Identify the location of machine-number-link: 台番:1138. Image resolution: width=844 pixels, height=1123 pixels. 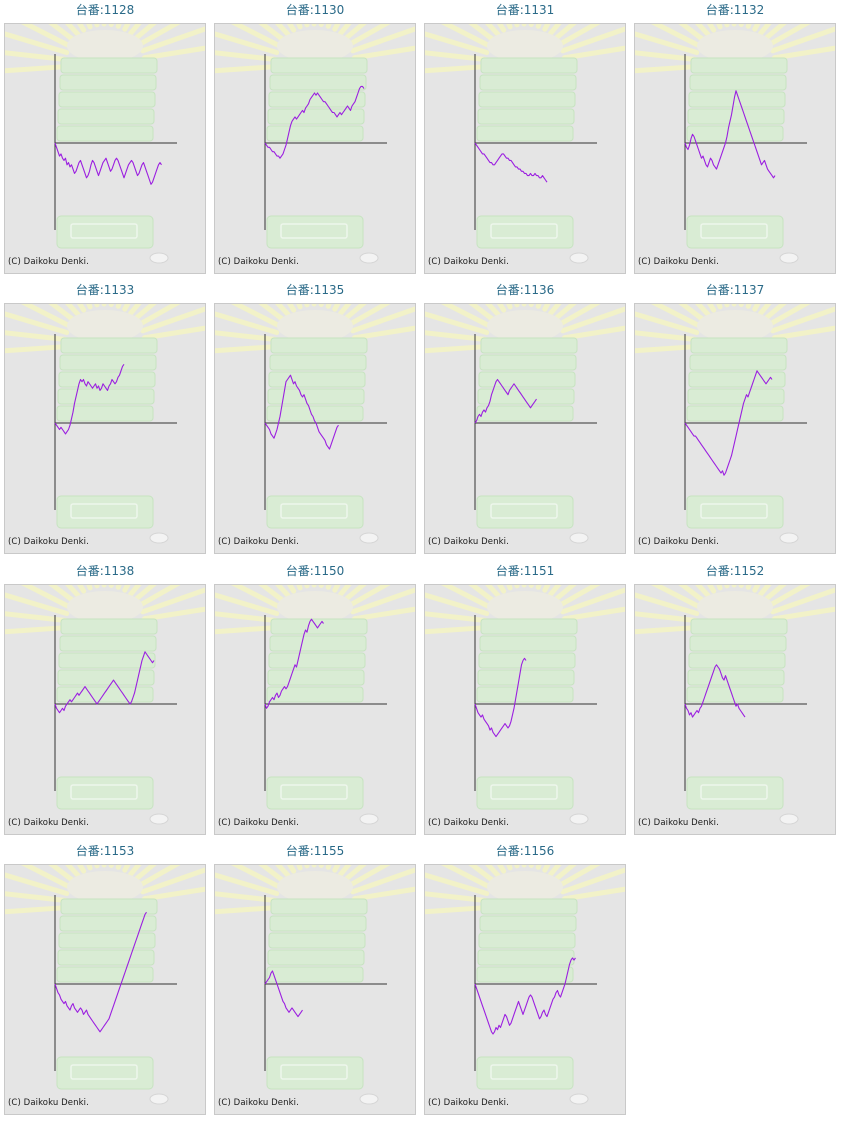
(105, 571).